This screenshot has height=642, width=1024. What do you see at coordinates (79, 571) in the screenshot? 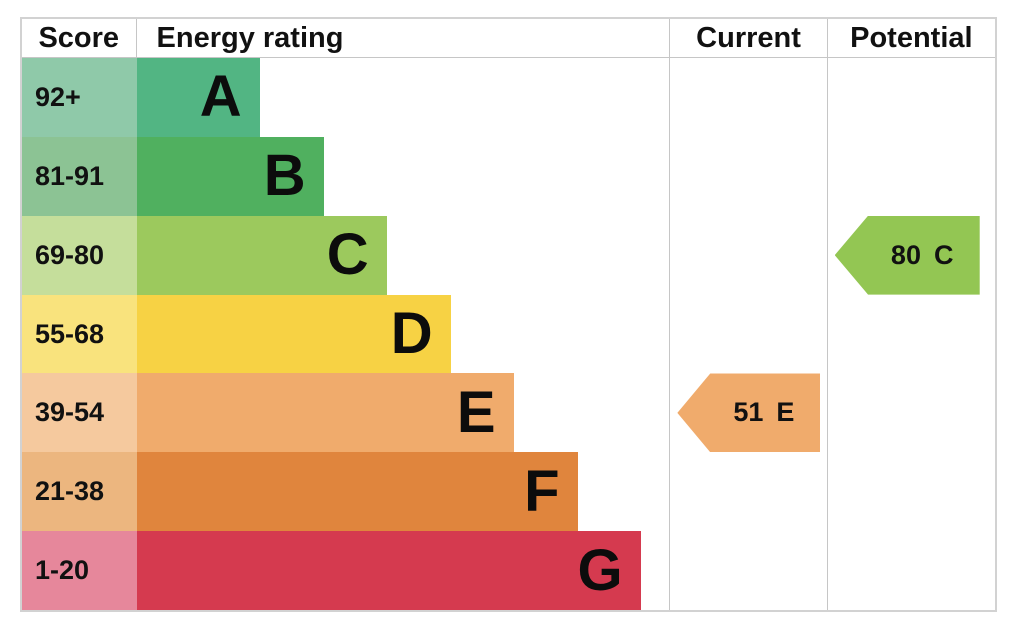
I see `score-range-g: 1-20` at bounding box center [79, 571].